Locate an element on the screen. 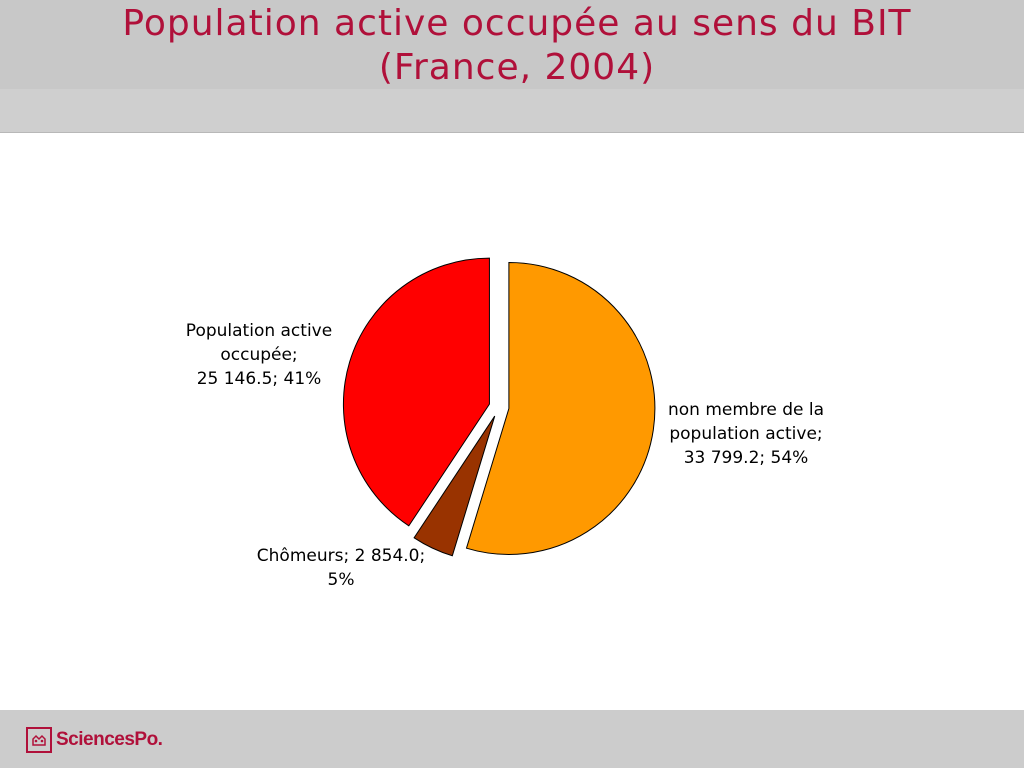  pie-slice-non-membre is located at coordinates (560, 408).